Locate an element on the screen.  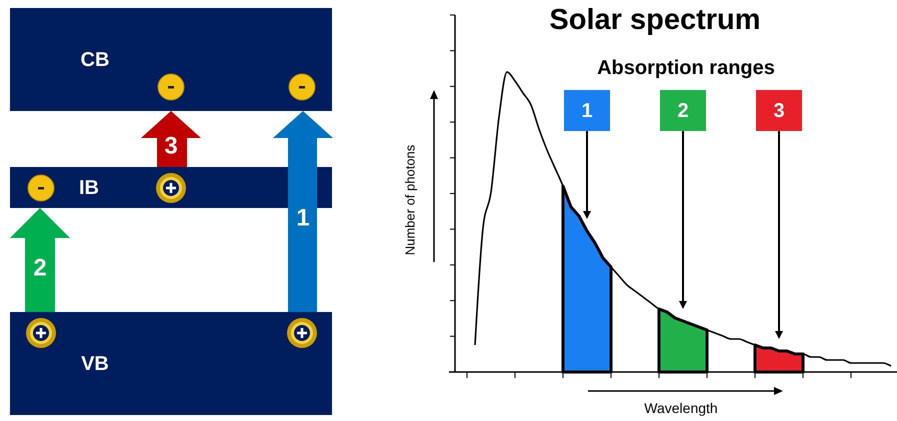
x-axis-title: Wavelength is located at coordinates (681, 408).